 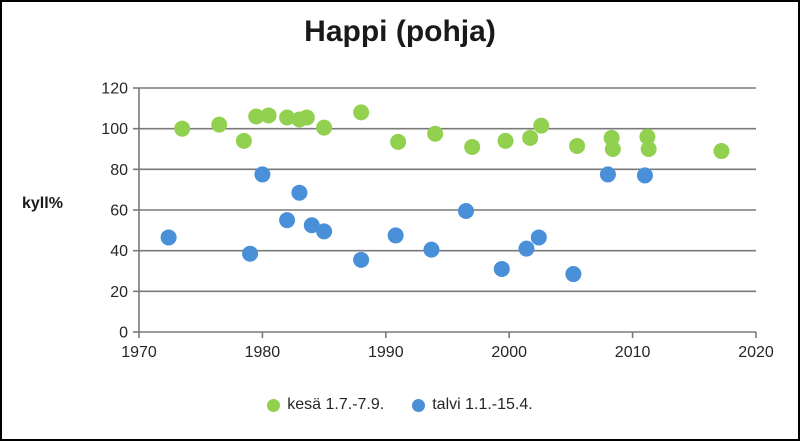 I want to click on legend-item-talvi: talvi 1.1.-15.4., so click(x=472, y=405).